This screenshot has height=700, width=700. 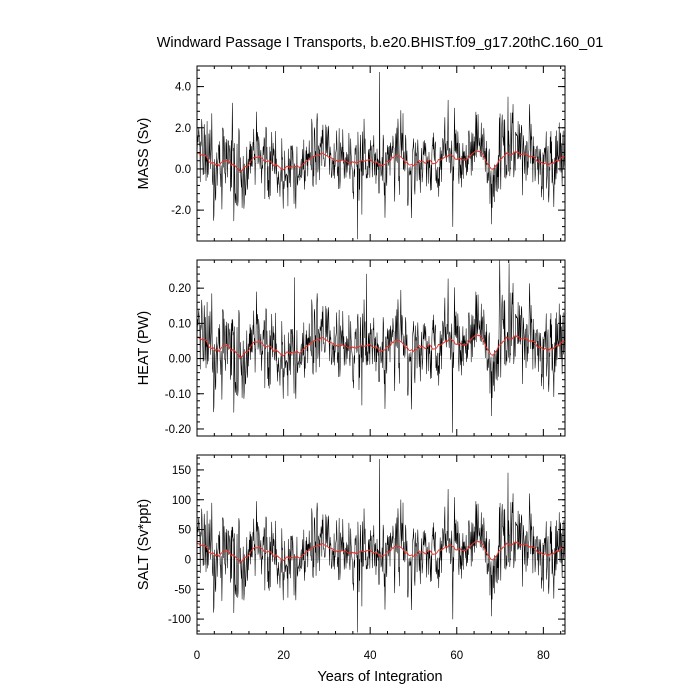 I want to click on y-tick-label: -100, so click(x=179, y=620).